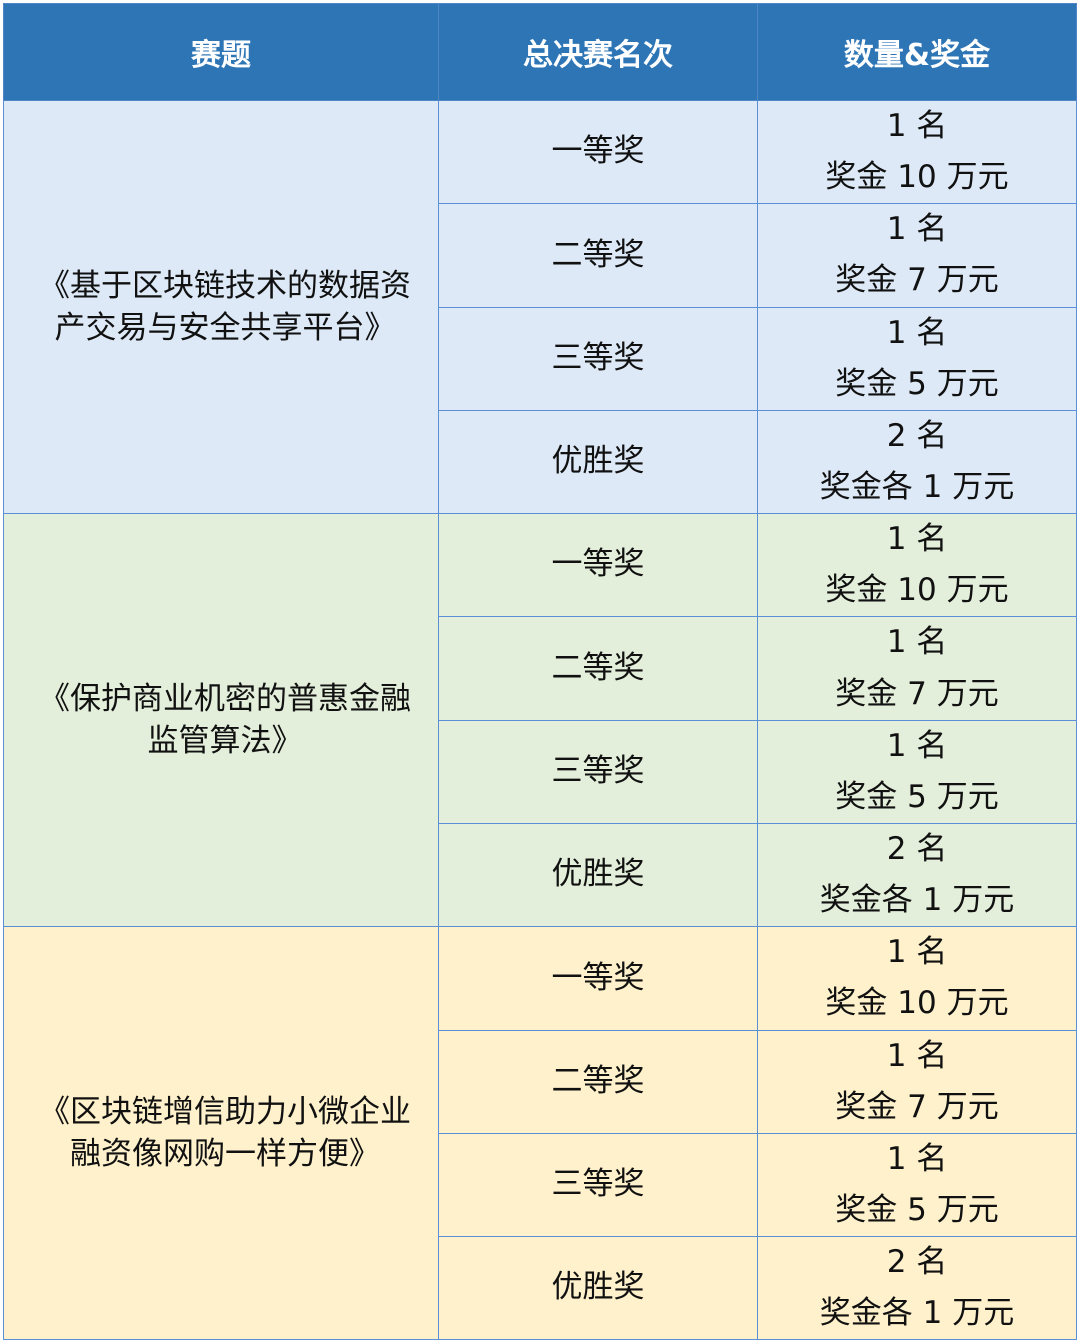  Describe the element at coordinates (221, 52) in the screenshot. I see `header-topic: 赛题` at that location.